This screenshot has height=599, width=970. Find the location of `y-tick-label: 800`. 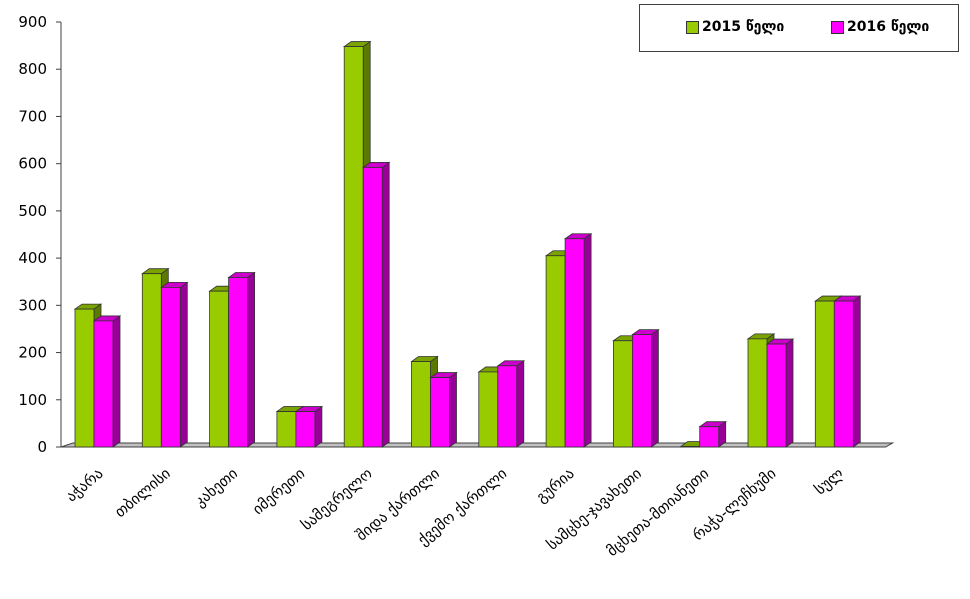

y-tick-label: 800 is located at coordinates (32, 69).